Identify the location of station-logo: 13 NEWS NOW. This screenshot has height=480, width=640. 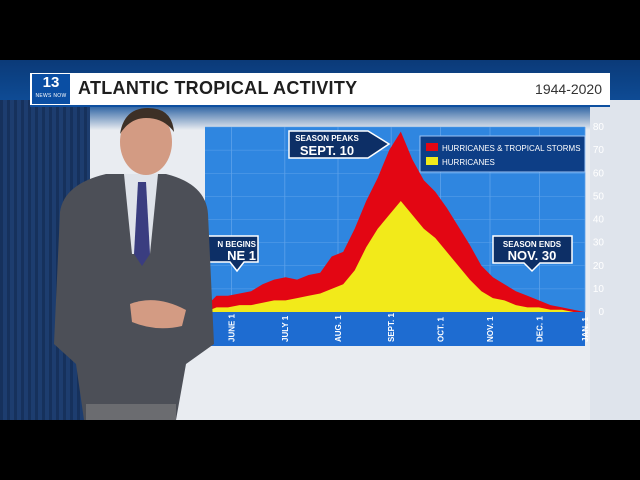
(51, 89).